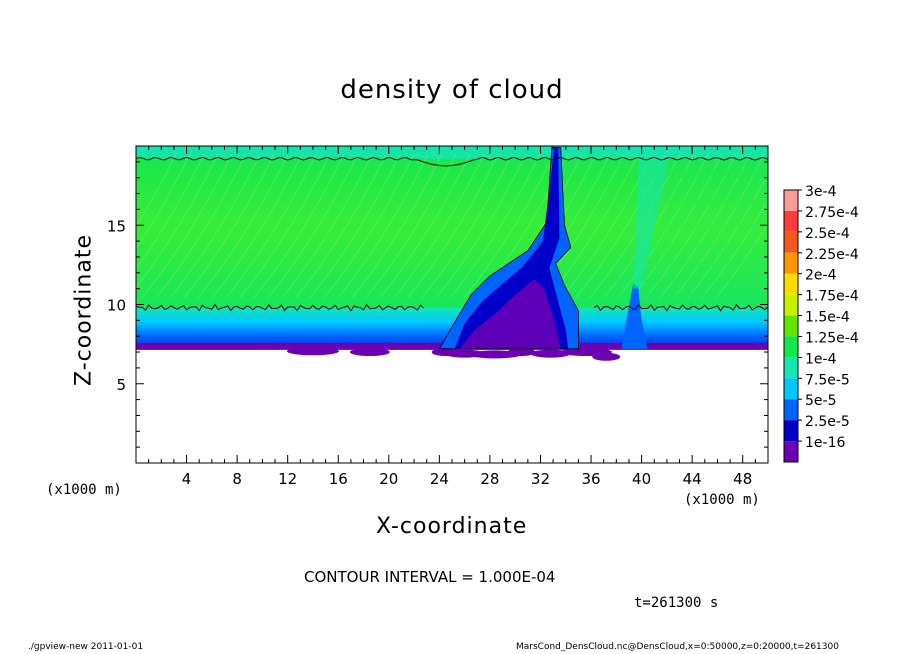  Describe the element at coordinates (652, 217) in the screenshot. I see `secondary-cyan-streak` at that location.